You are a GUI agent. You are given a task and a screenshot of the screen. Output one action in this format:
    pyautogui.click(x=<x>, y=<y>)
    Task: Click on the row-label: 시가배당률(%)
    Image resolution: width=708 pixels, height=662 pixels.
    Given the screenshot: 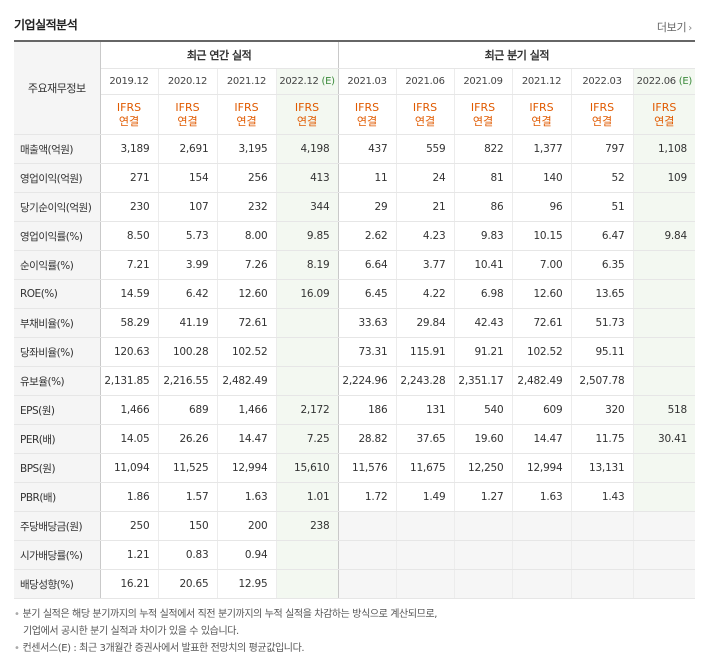 What is the action you would take?
    pyautogui.click(x=57, y=555)
    